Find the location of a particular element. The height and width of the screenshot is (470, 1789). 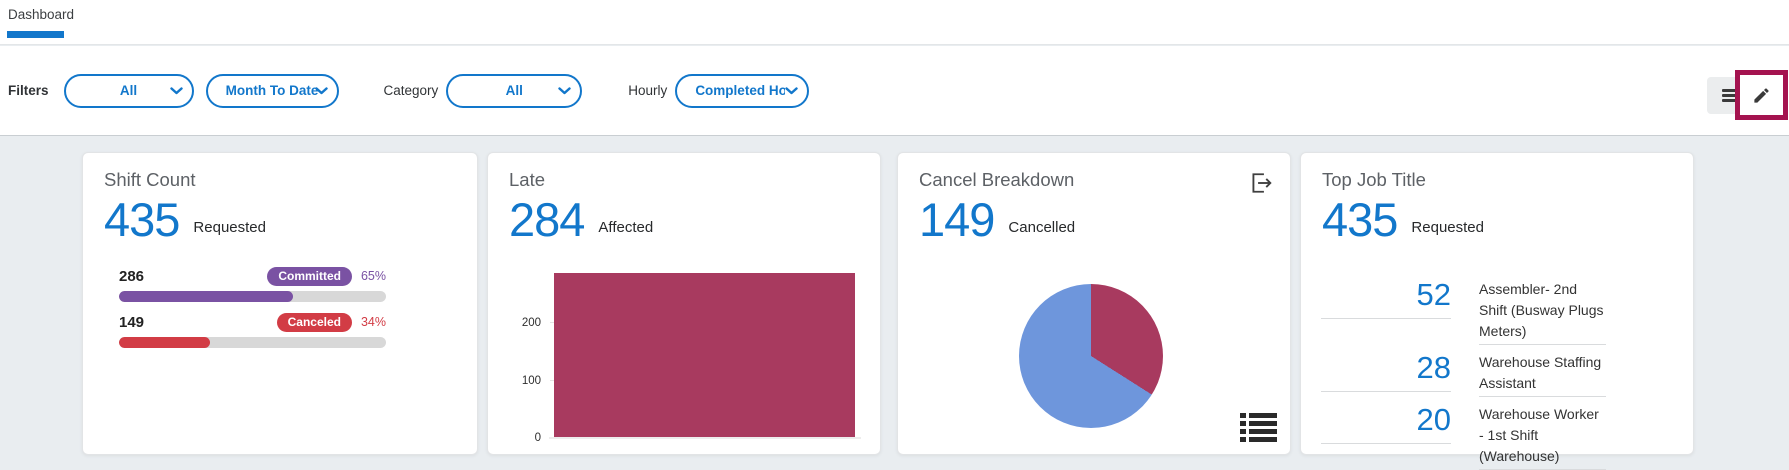

card-title: Top Job Title is located at coordinates (1374, 179).